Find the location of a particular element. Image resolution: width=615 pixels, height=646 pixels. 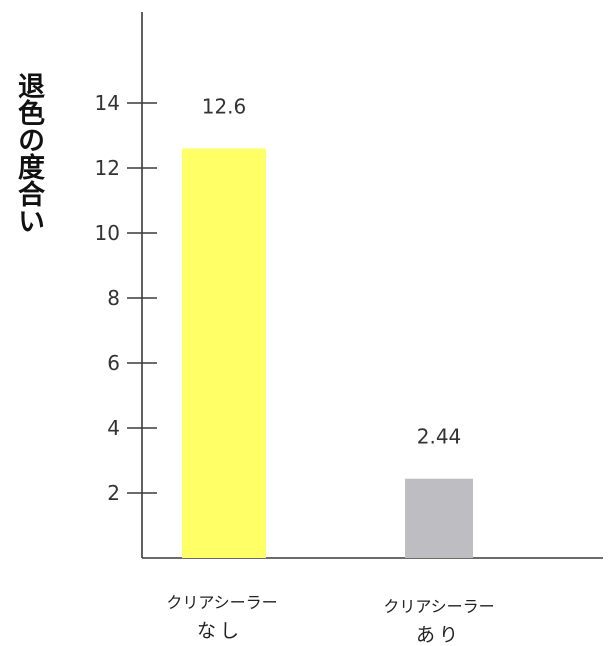

y-tick-label: 2 is located at coordinates (113, 493).